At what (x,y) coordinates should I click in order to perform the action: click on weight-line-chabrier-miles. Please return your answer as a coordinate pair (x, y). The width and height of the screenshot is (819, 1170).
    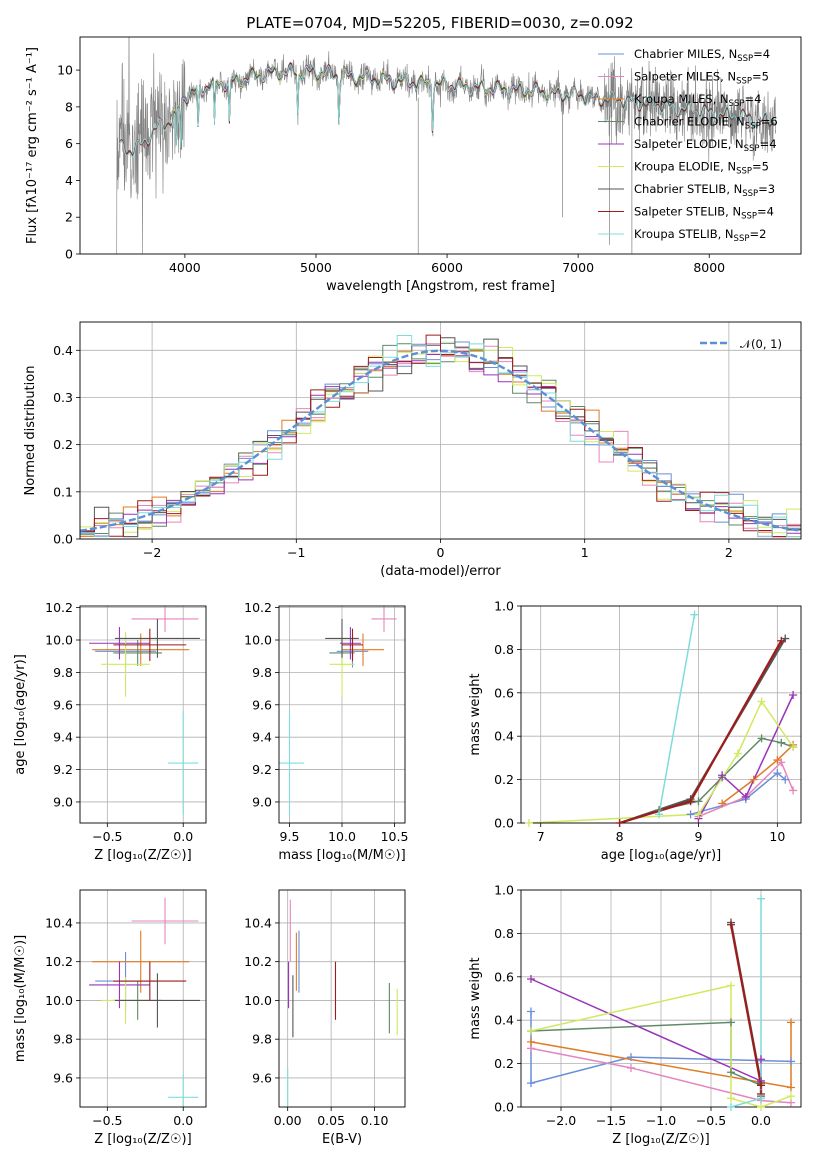
    Looking at the image, I should click on (738, 794).